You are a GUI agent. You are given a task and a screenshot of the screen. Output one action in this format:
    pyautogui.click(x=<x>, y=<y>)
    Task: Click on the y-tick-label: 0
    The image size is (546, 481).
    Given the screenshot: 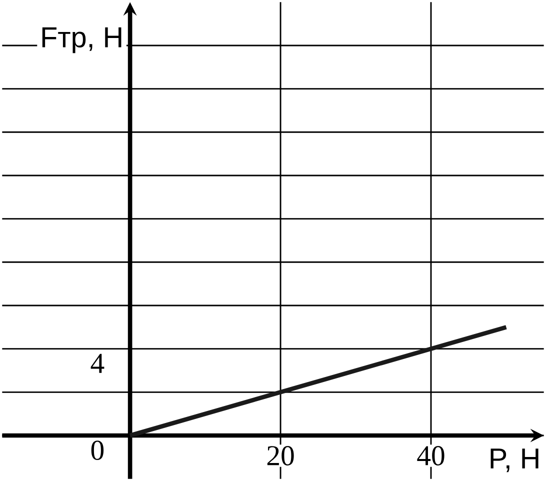 What is the action you would take?
    pyautogui.click(x=97, y=450)
    